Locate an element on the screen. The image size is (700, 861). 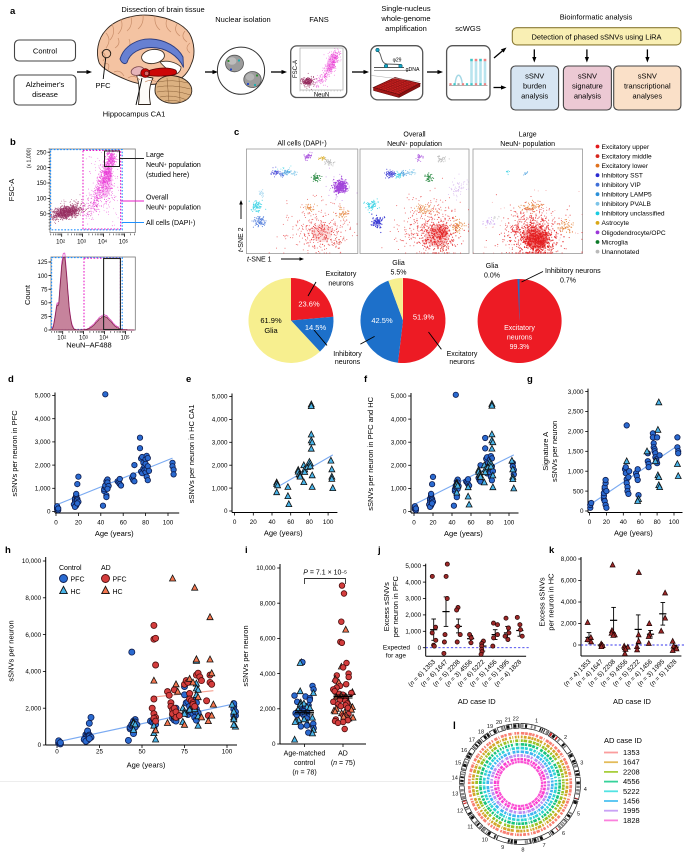
svg-text: amplification is located at coordinates (406, 28).